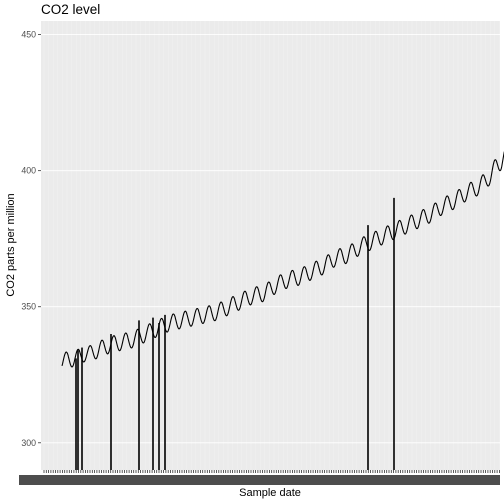 Image resolution: width=504 pixels, height=504 pixels. What do you see at coordinates (28, 171) in the screenshot?
I see `y-tick-label: 400` at bounding box center [28, 171].